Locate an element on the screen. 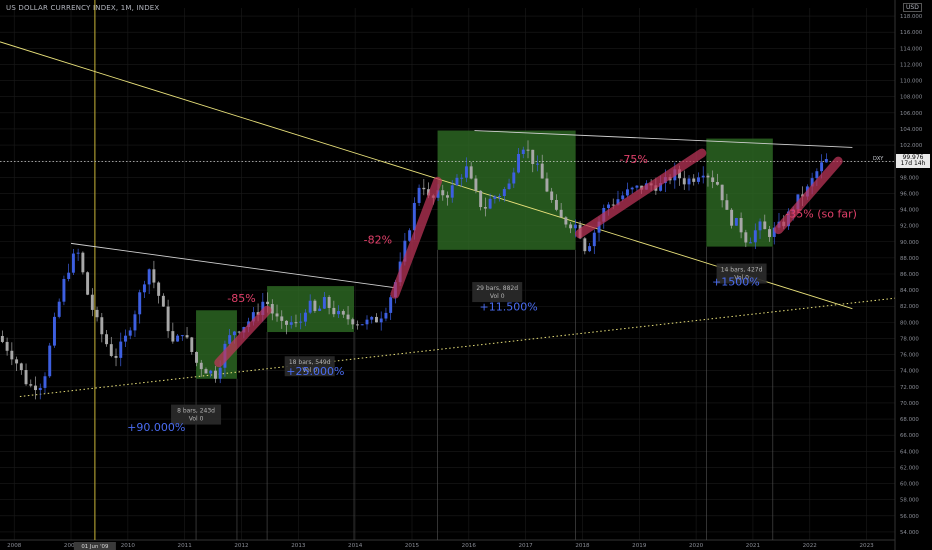 The width and height of the screenshot is (932, 550). annotation-label: -35% (so far) is located at coordinates (821, 214).